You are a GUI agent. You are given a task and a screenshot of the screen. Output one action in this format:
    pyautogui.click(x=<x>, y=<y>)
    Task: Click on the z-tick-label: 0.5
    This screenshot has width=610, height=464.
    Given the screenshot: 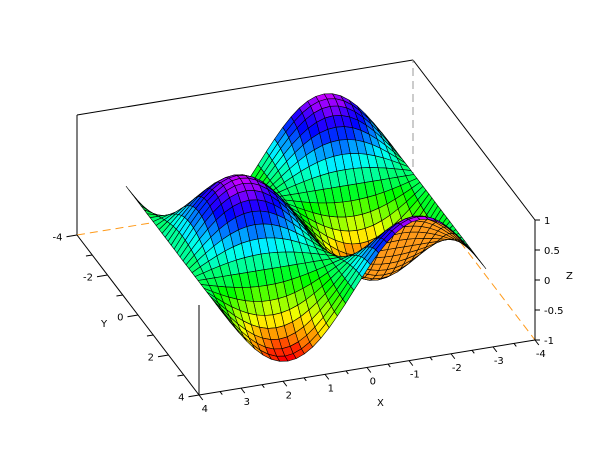 What is the action you would take?
    pyautogui.click(x=552, y=251)
    